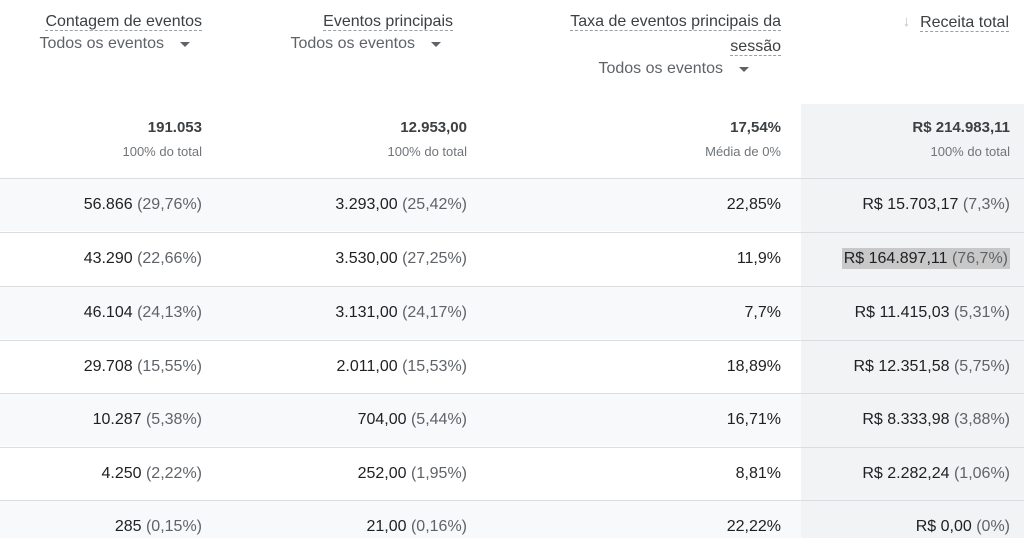 Image resolution: width=1024 pixels, height=538 pixels. What do you see at coordinates (366, 312) in the screenshot?
I see `key-events-value: 3.131,00` at bounding box center [366, 312].